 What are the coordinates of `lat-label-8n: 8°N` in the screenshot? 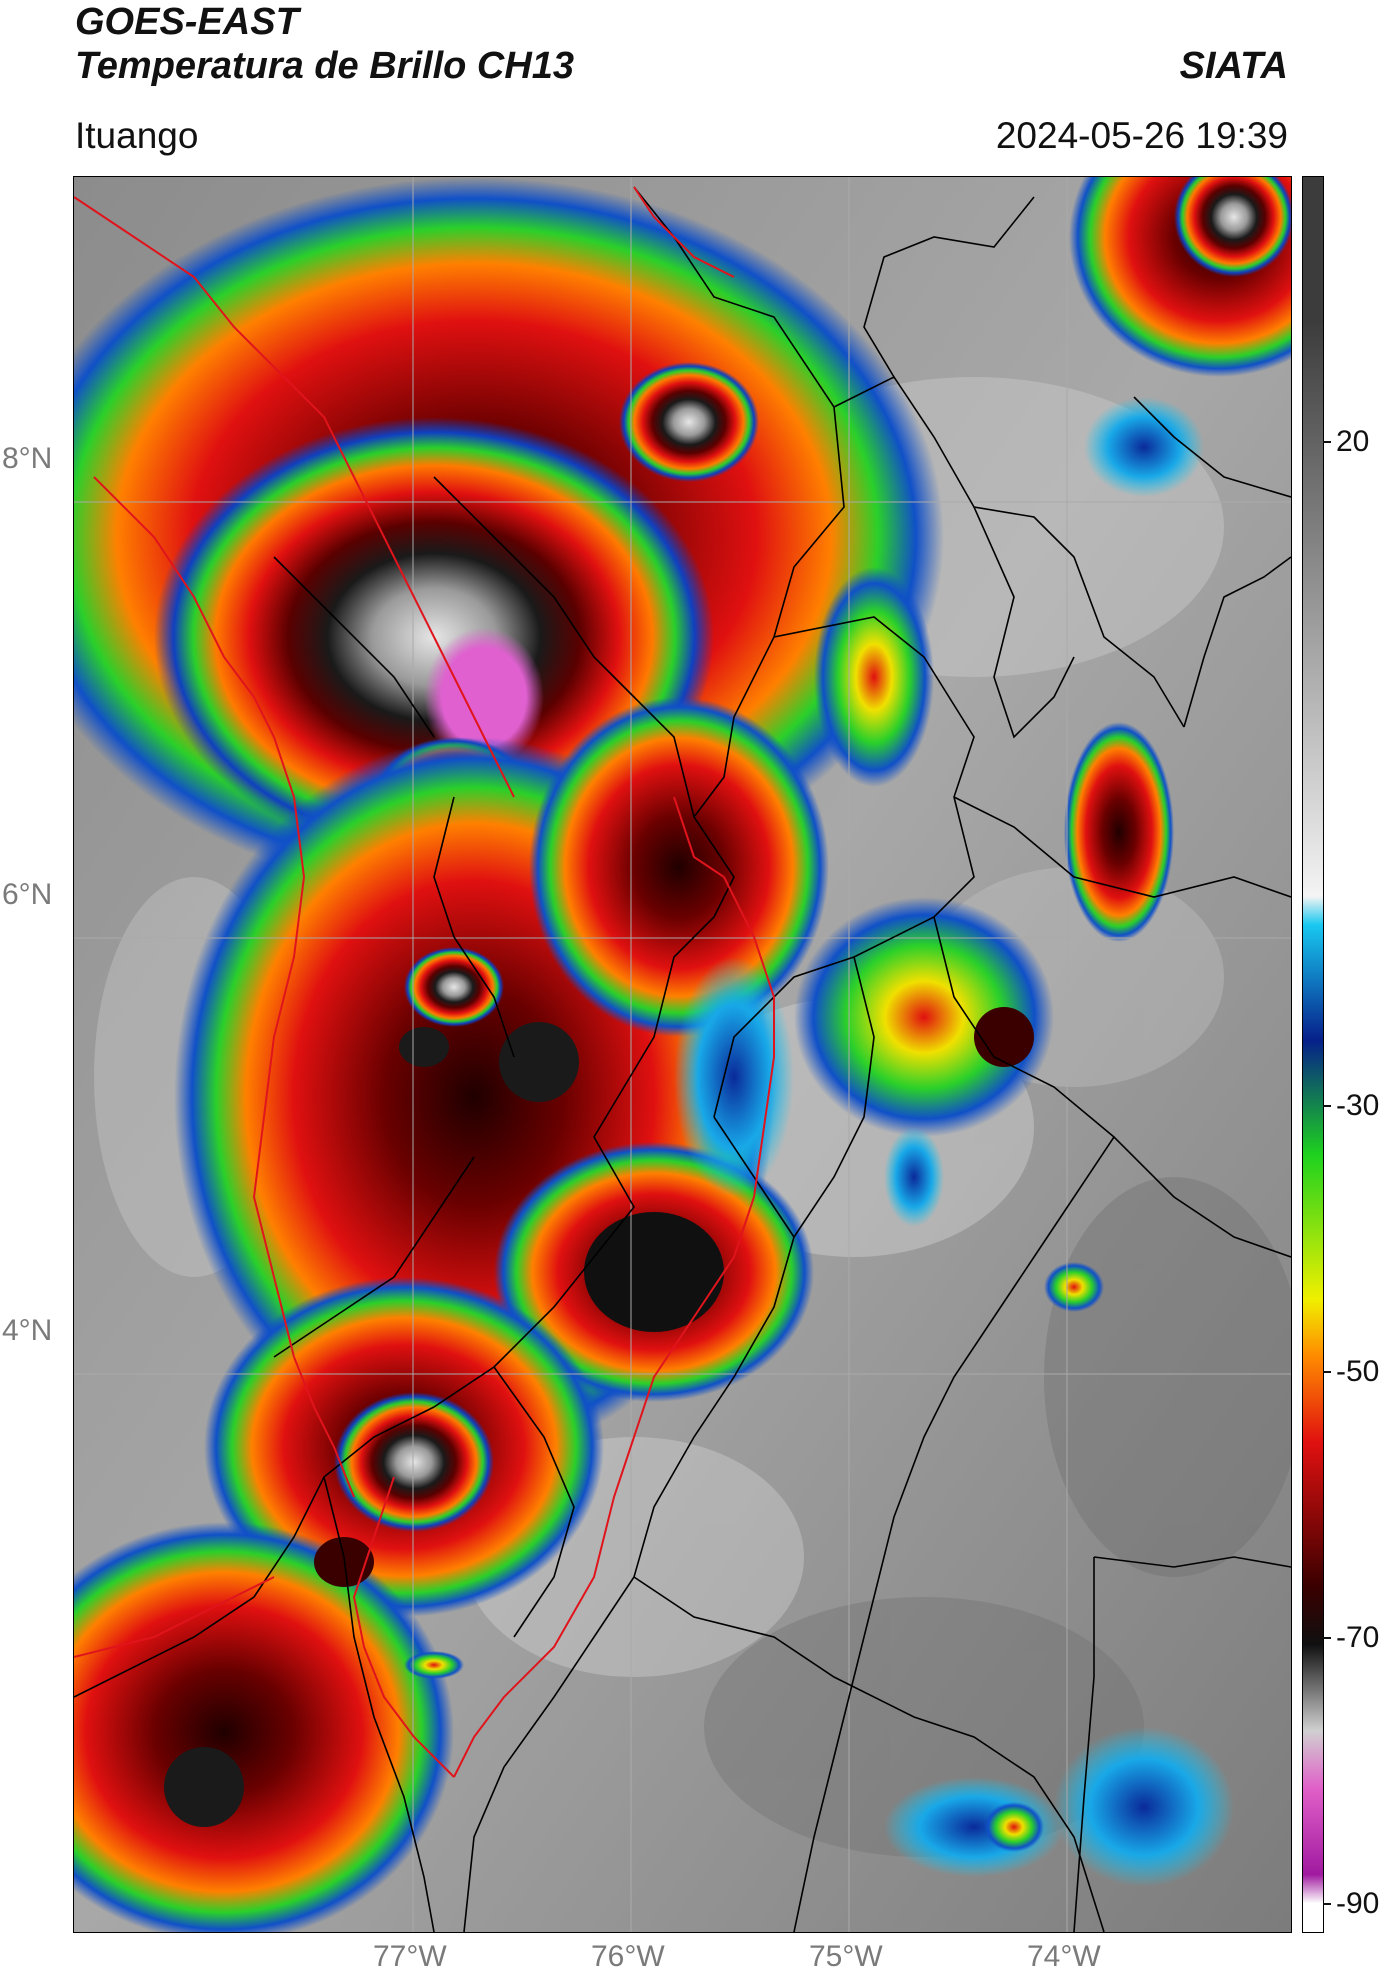 It's located at (27, 458).